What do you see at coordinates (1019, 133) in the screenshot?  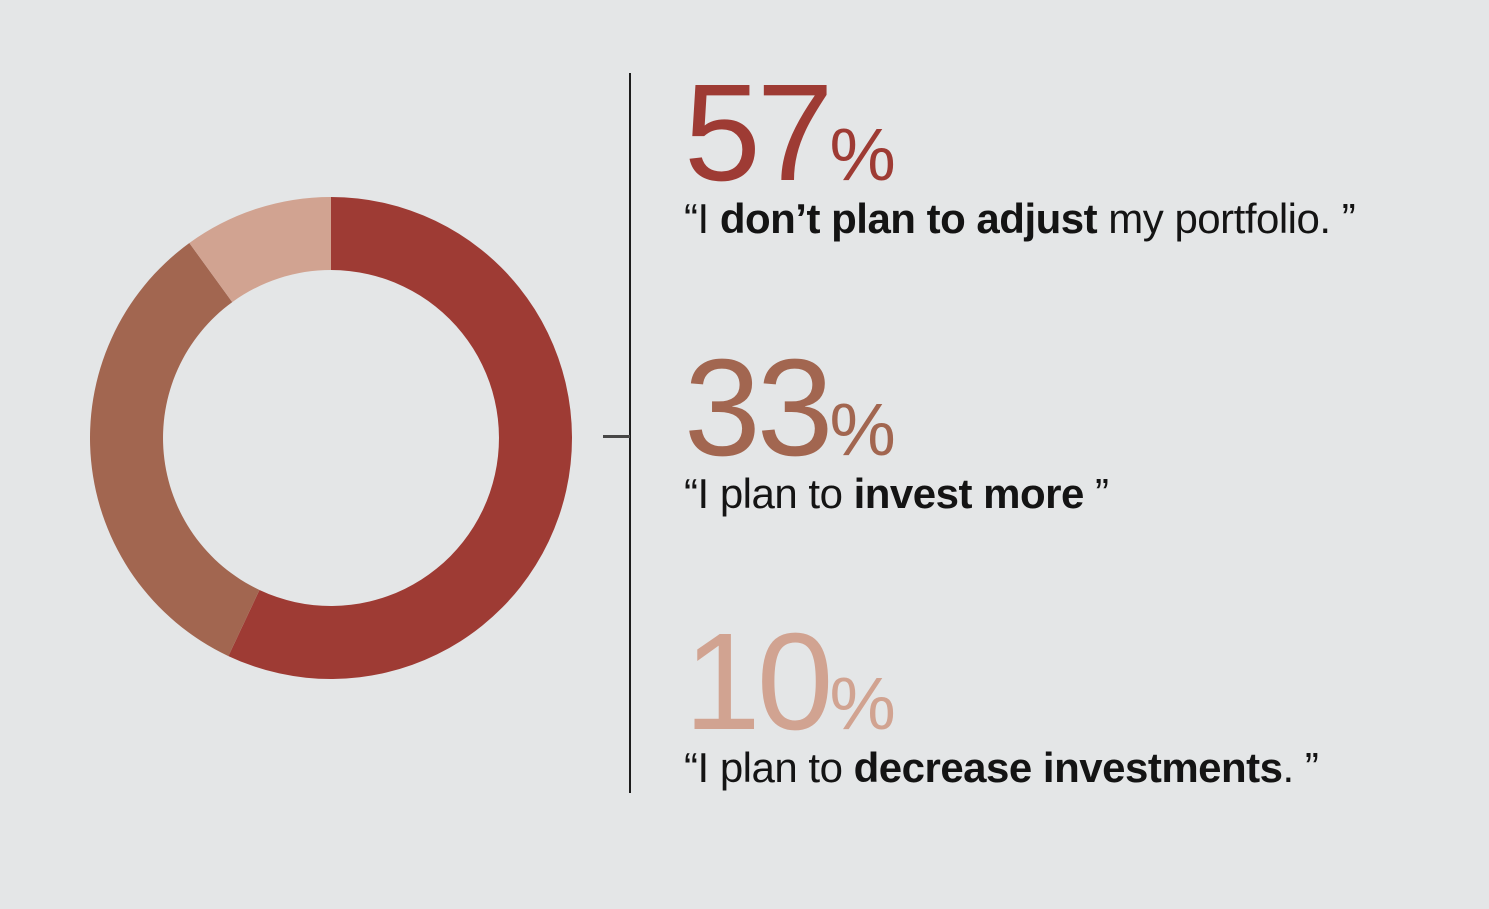 I see `stat-value: 57%` at bounding box center [1019, 133].